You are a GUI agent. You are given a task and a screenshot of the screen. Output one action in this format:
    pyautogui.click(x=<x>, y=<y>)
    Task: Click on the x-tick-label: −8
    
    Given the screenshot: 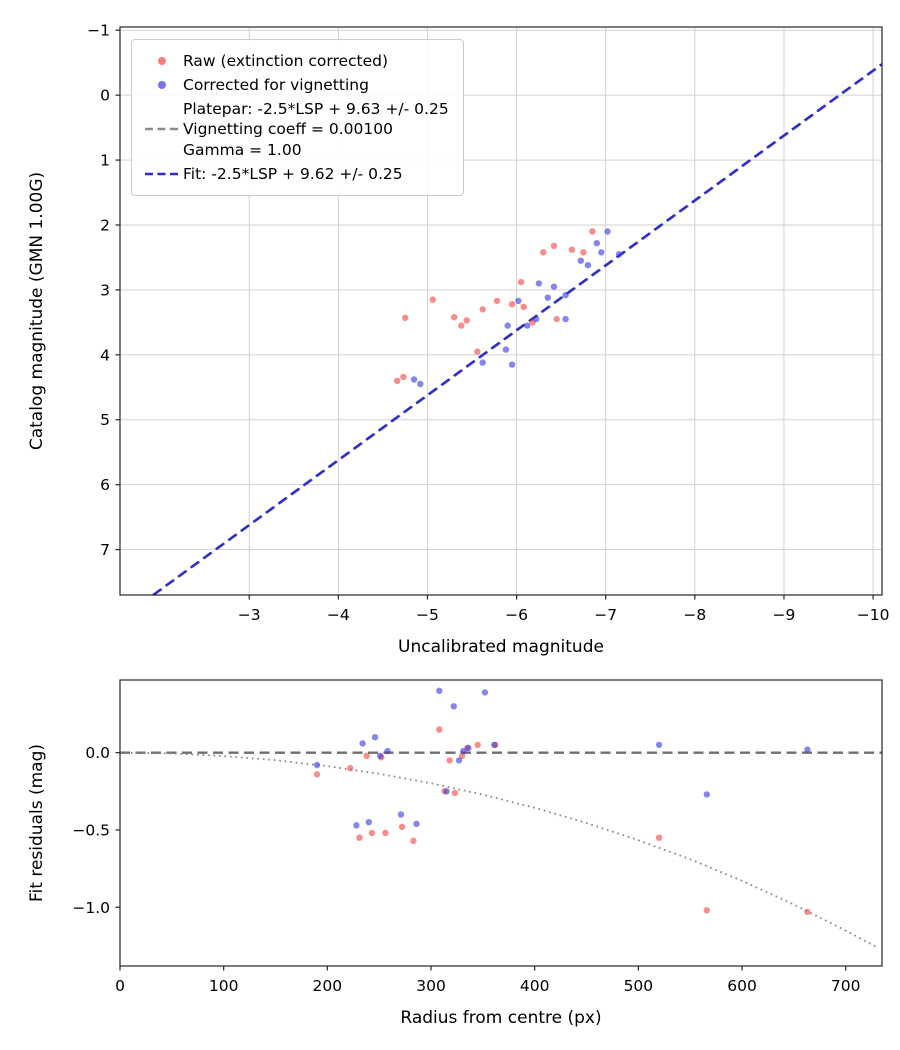 What is the action you would take?
    pyautogui.click(x=694, y=615)
    